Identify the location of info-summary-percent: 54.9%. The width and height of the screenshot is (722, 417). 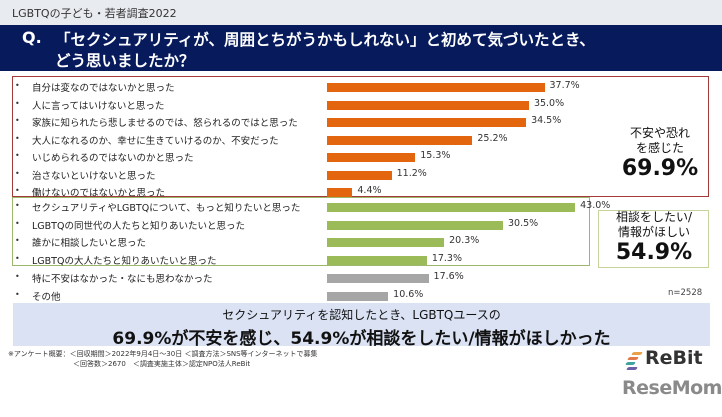
(654, 252).